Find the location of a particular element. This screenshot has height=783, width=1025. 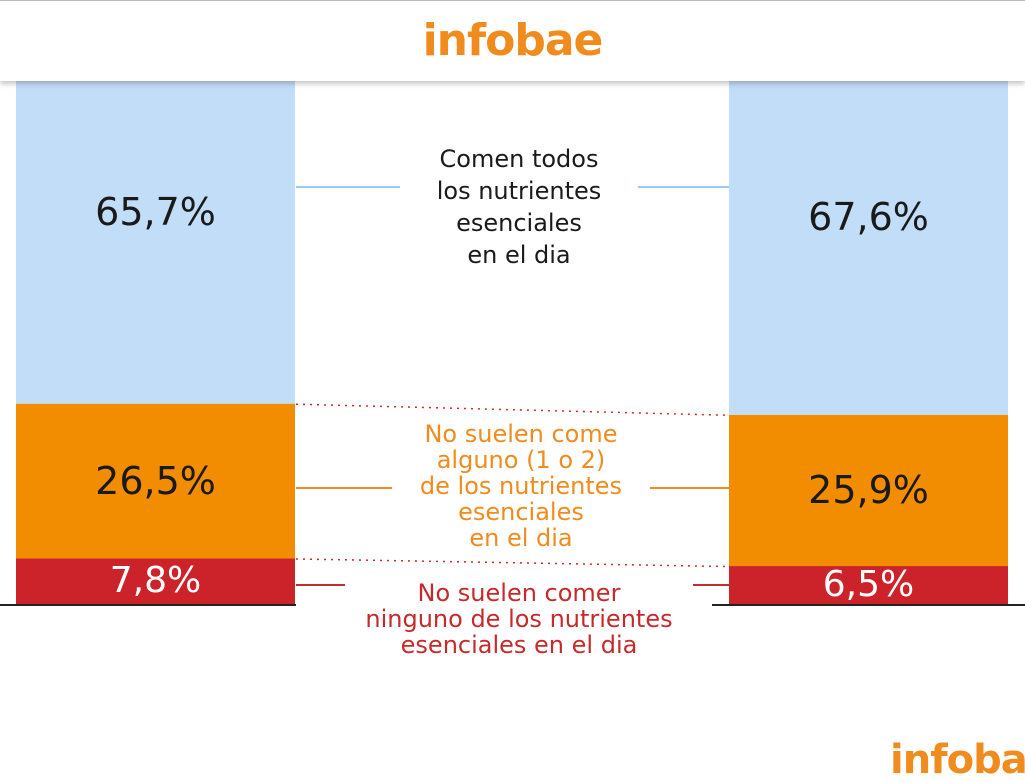

data-label: 6,5% is located at coordinates (868, 585).